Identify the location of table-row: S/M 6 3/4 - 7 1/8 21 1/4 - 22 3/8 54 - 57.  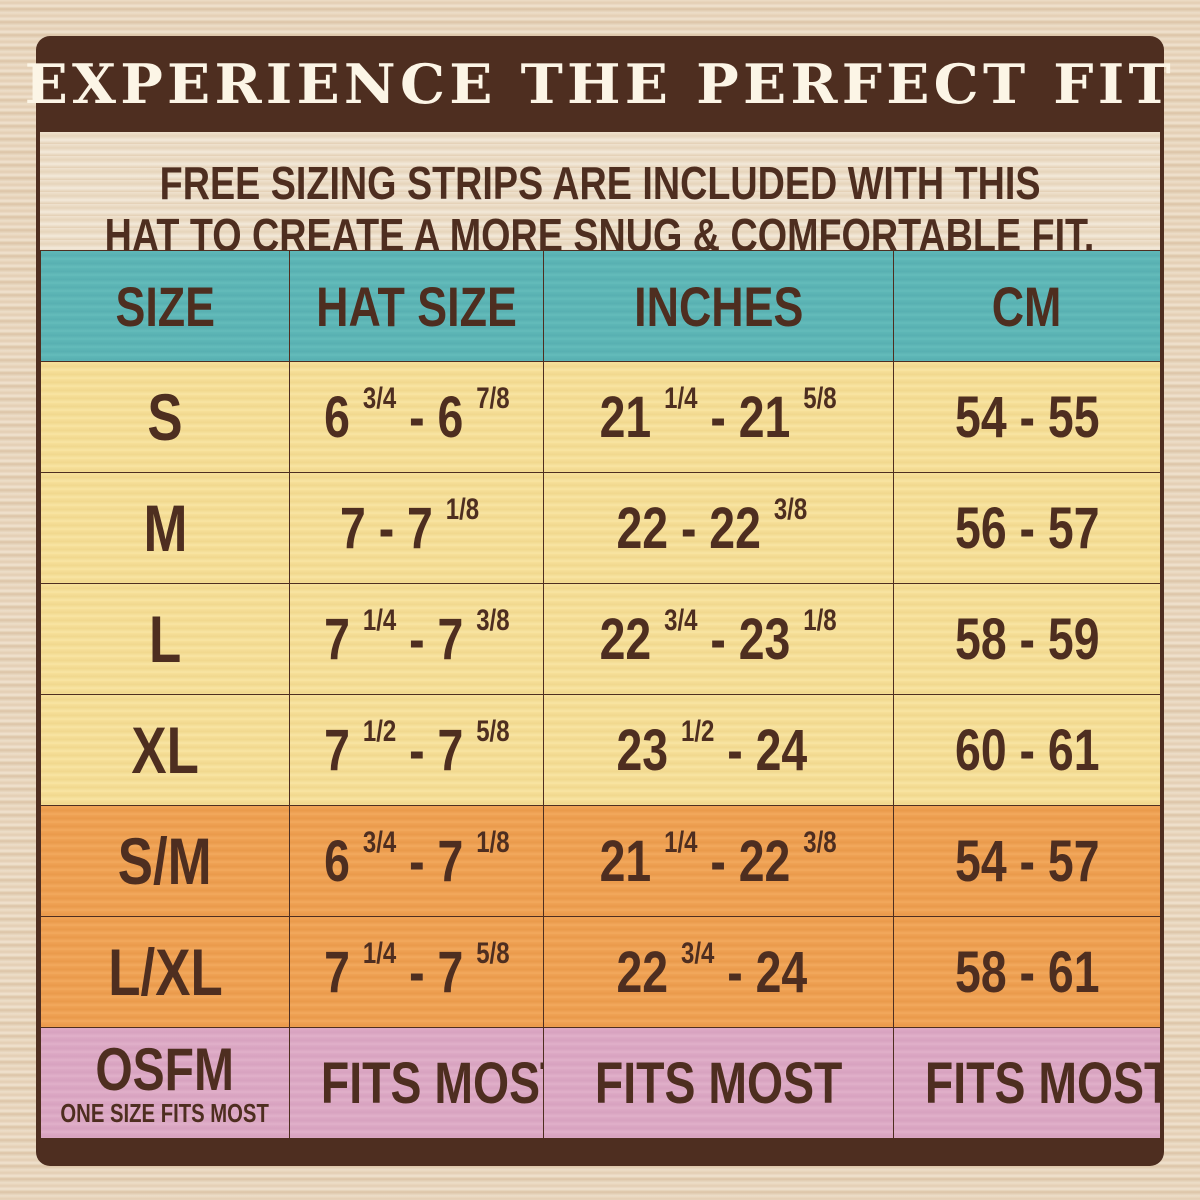
(600, 861).